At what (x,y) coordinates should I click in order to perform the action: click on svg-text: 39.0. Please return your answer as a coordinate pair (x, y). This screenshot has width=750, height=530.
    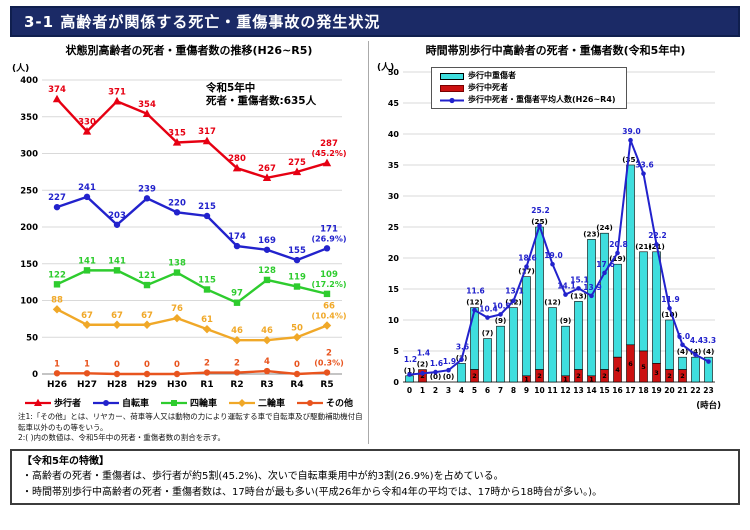
    Looking at the image, I should click on (631, 131).